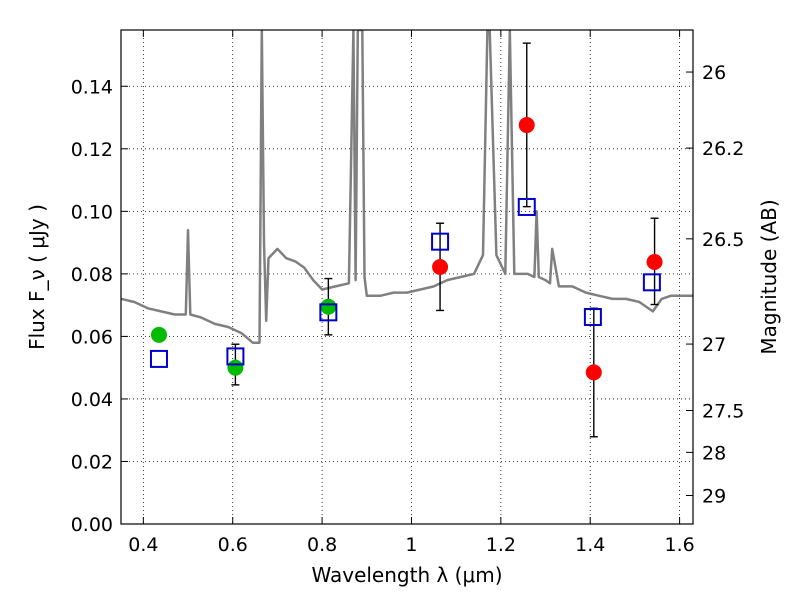 The image size is (800, 600). Describe the element at coordinates (406, 575) in the screenshot. I see `x-axis-title: Wavelength λ (μm)` at that location.